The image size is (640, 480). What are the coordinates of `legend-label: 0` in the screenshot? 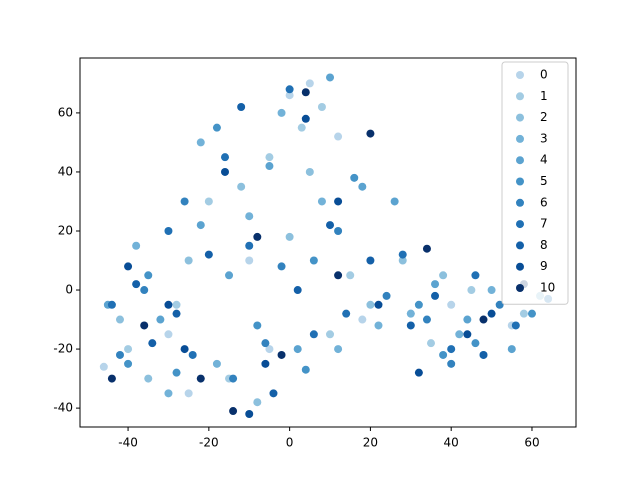 It's located at (544, 75).